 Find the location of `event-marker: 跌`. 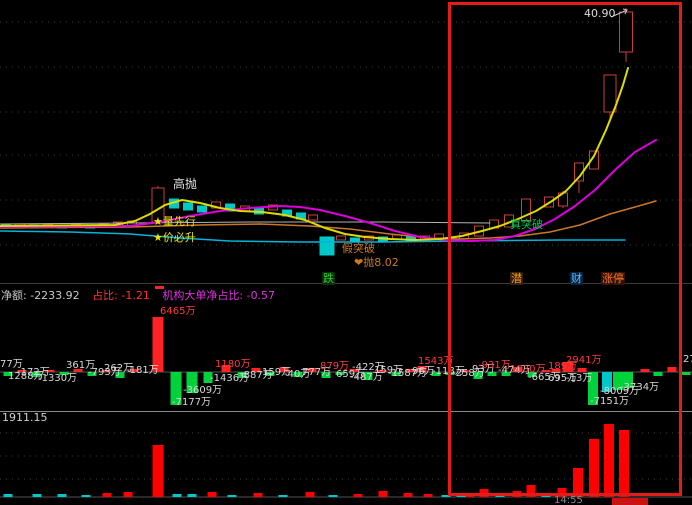

event-marker: 跌 is located at coordinates (328, 278).